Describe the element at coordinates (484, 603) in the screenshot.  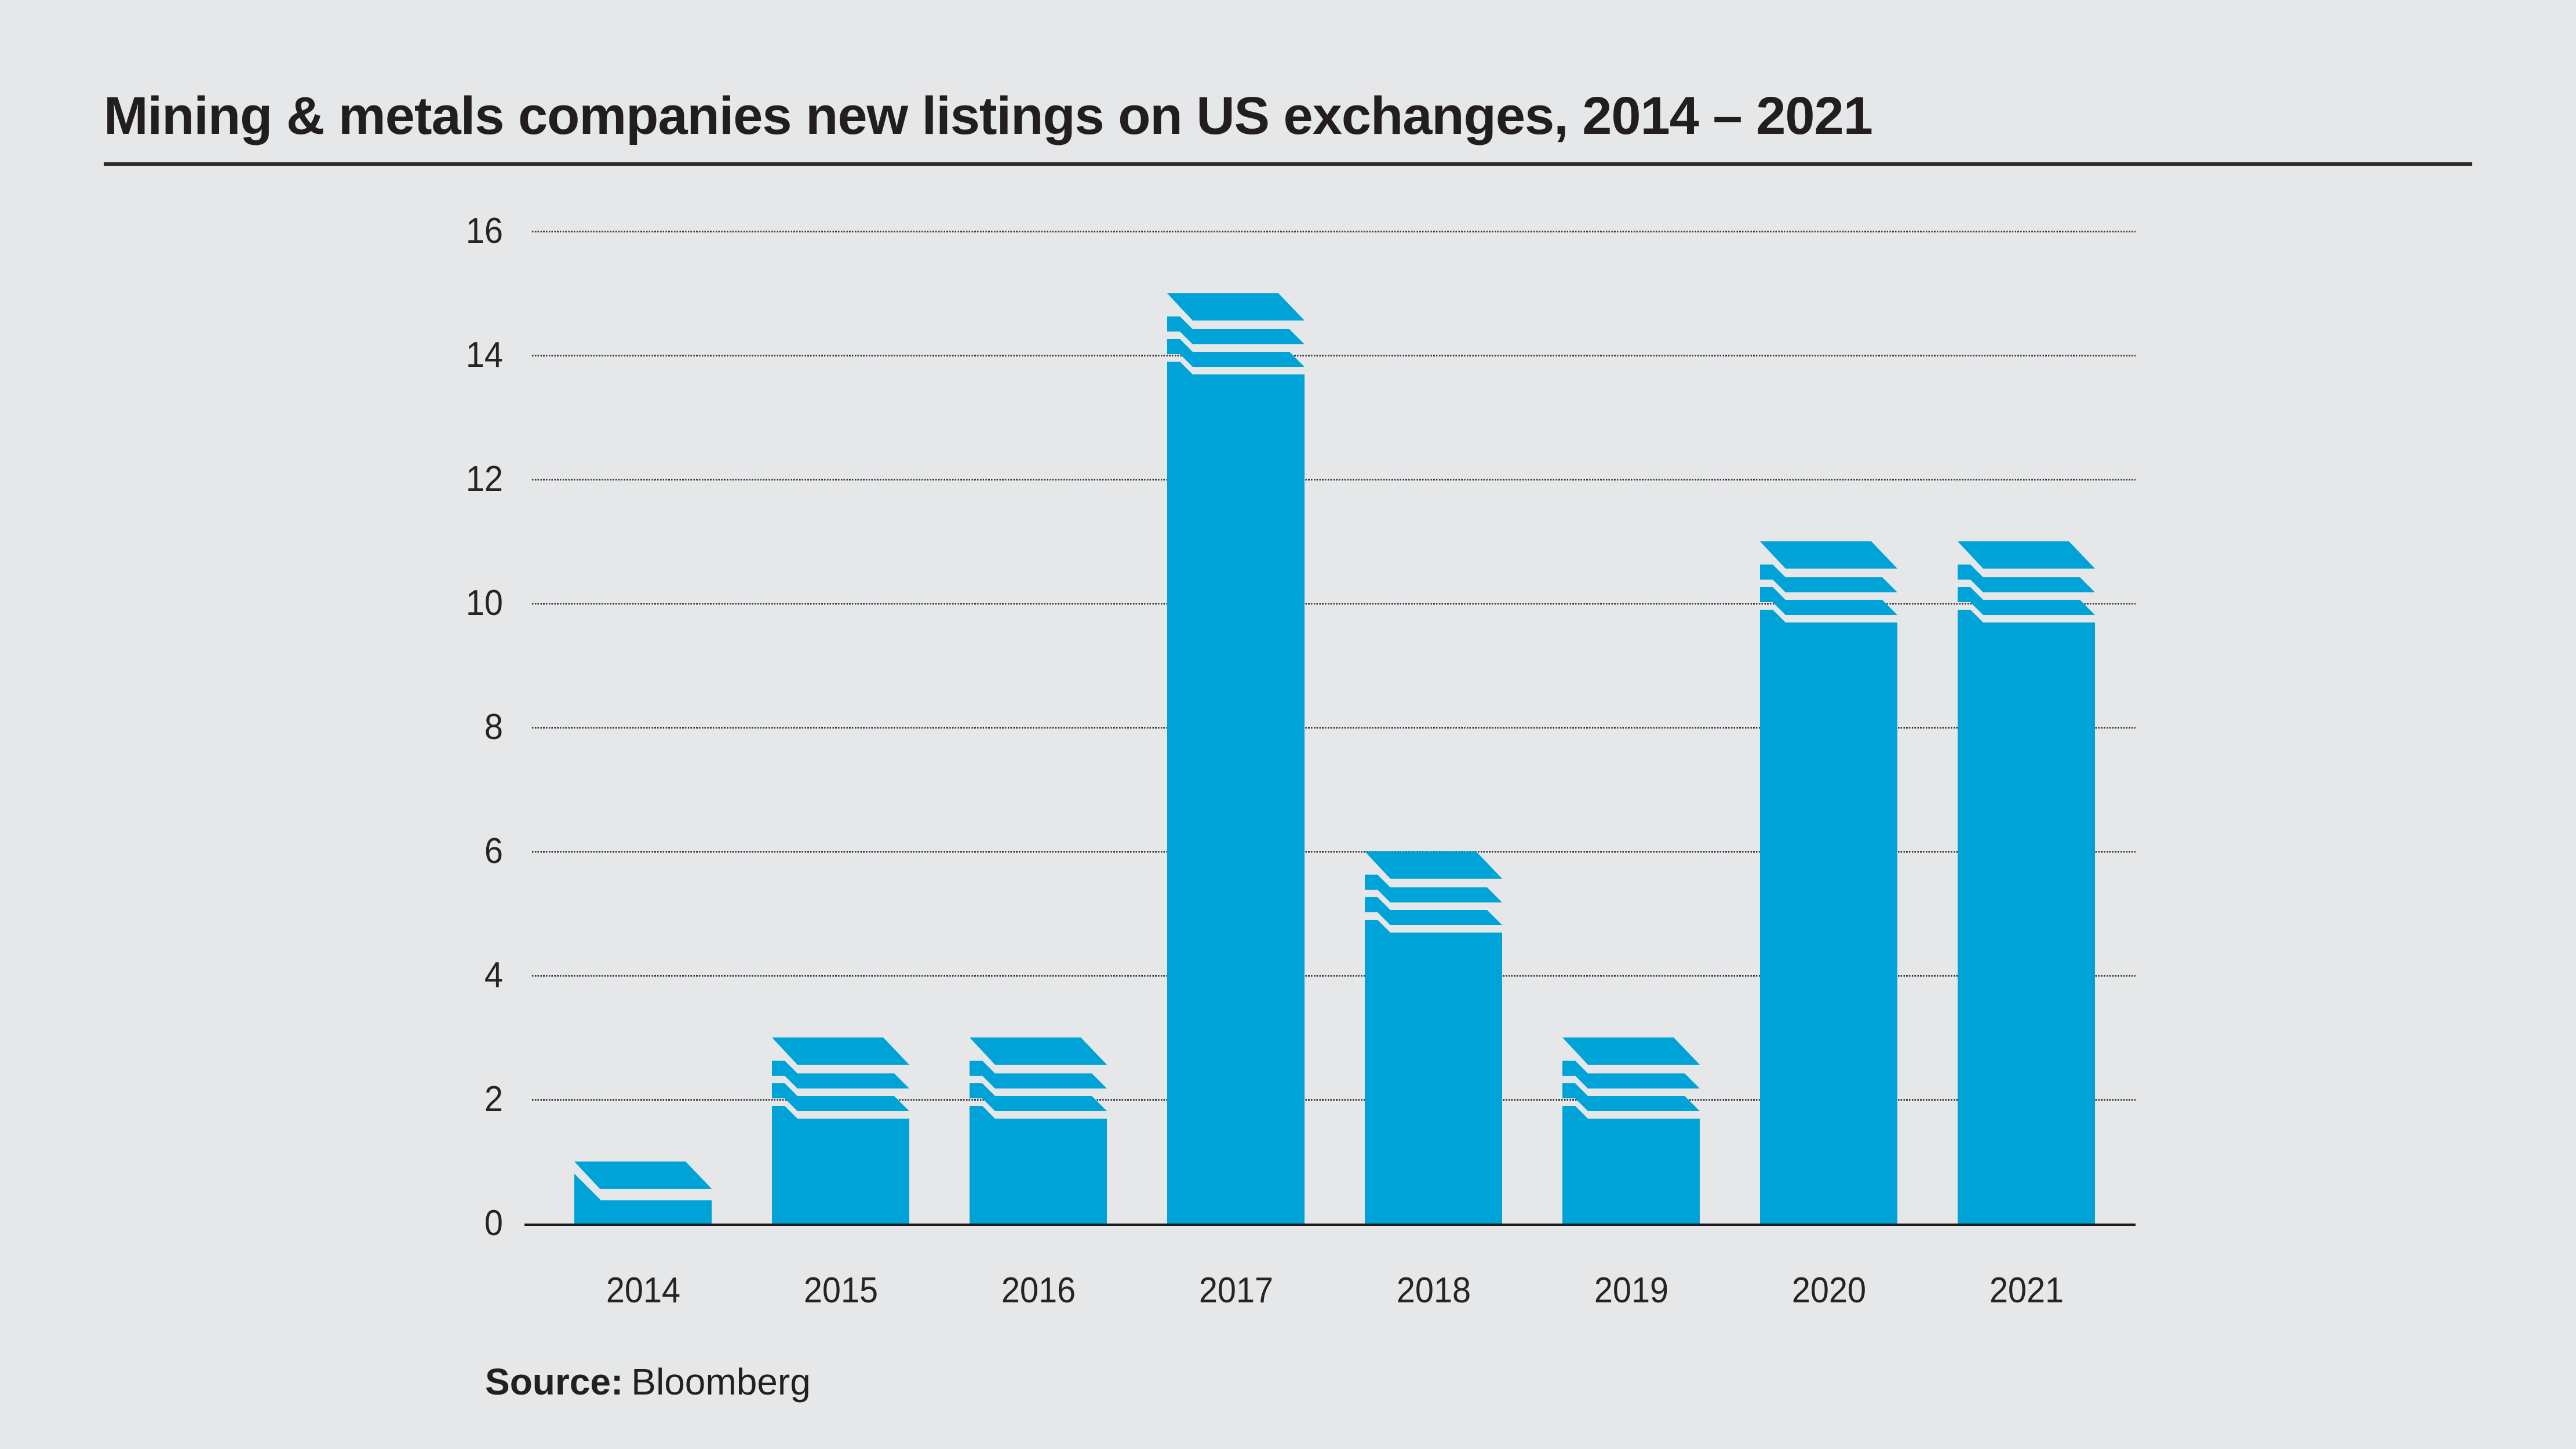
I see `y-axis-tick-label-10: 10` at that location.